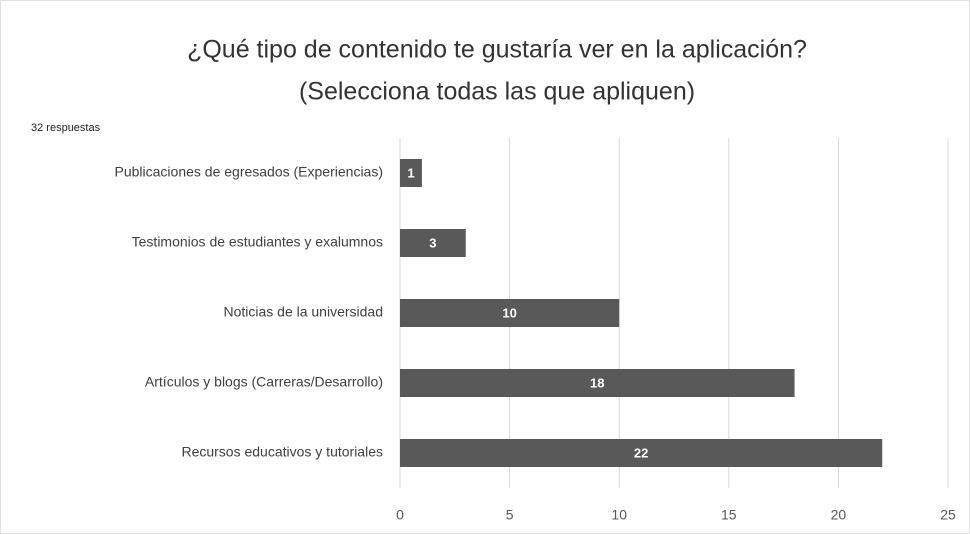  I want to click on y-tick-label: Artículos y blogs (Carreras/Desarrollo), so click(264, 382).